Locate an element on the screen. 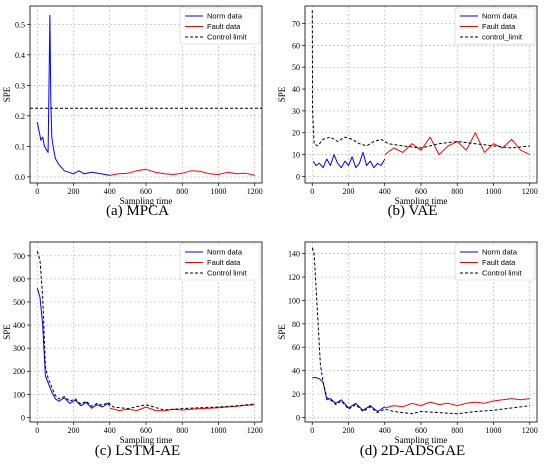 The width and height of the screenshot is (550, 472). y-tick-label: 100 is located at coordinates (19, 394).